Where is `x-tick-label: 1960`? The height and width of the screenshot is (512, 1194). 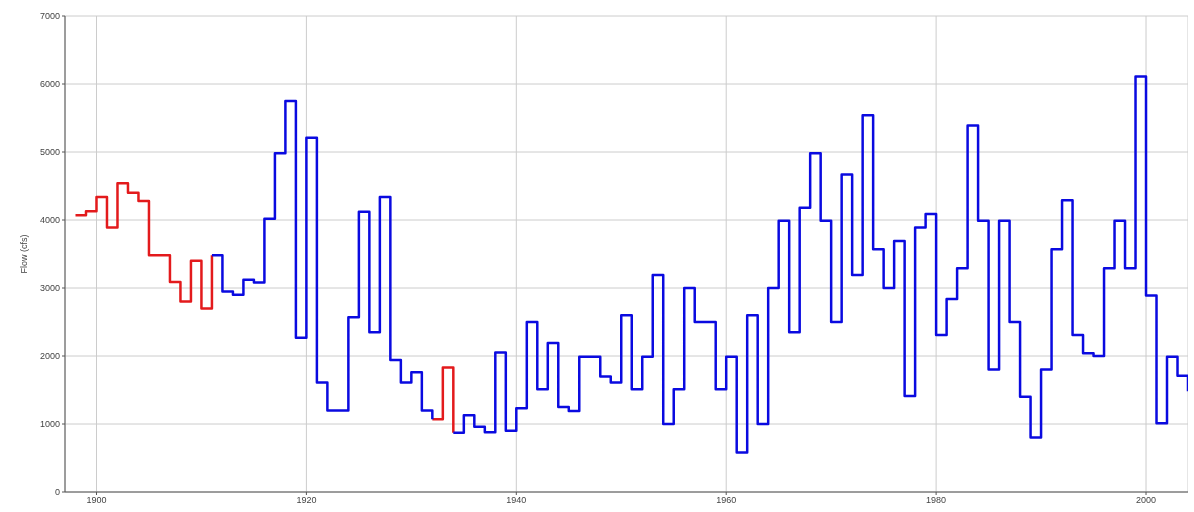 x-tick-label: 1960 is located at coordinates (726, 500).